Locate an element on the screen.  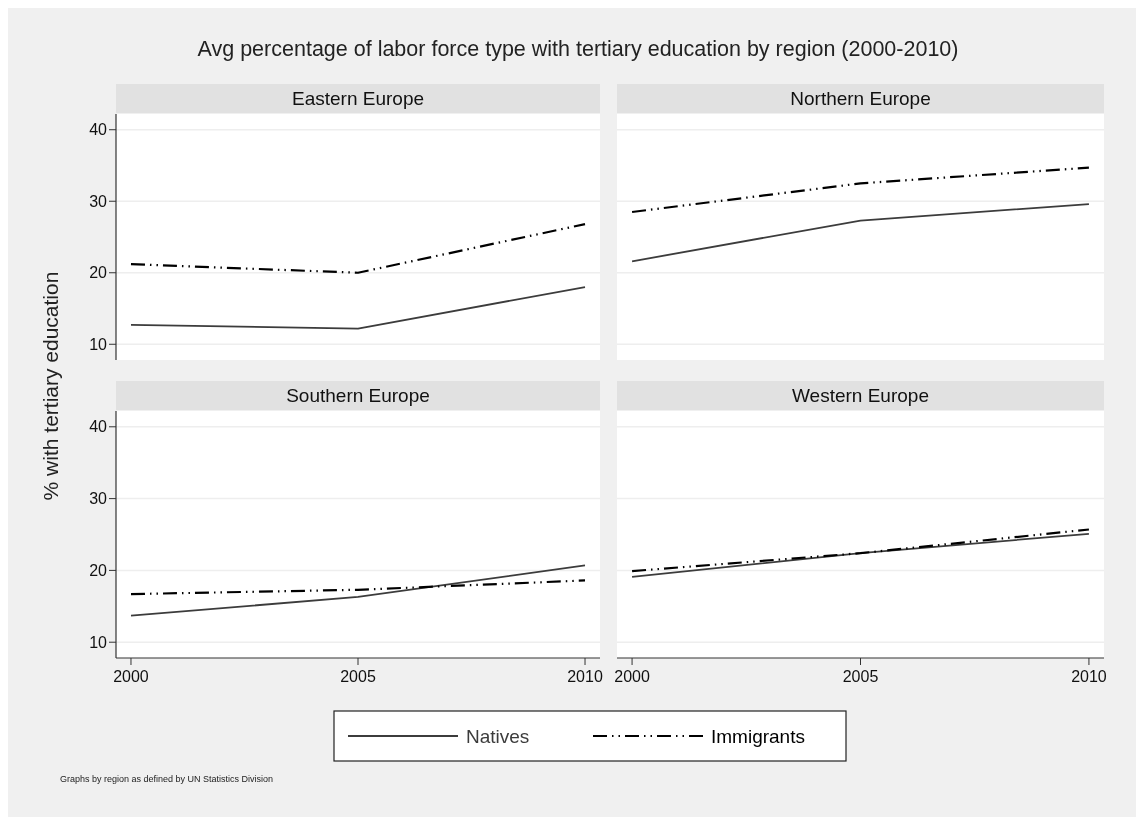
chart-title: Northern Europe is located at coordinates (860, 98).